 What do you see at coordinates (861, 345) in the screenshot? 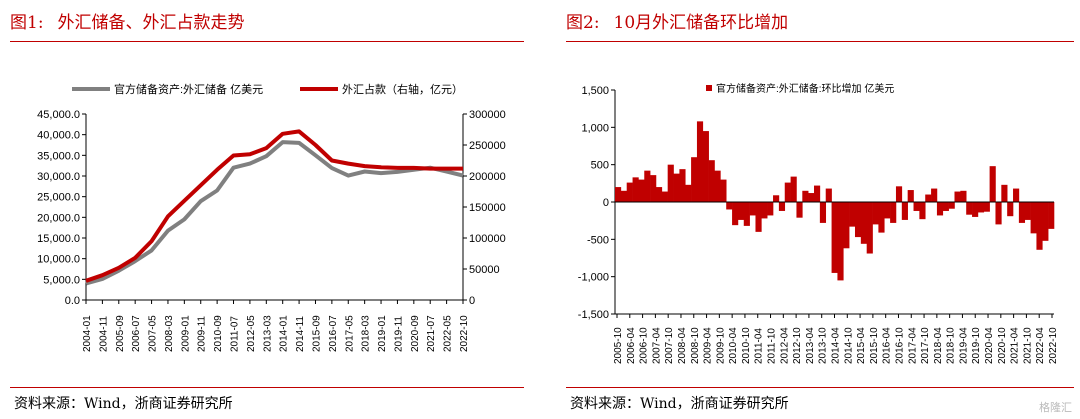
I see `x-tick-label: 2015-04` at bounding box center [861, 345].